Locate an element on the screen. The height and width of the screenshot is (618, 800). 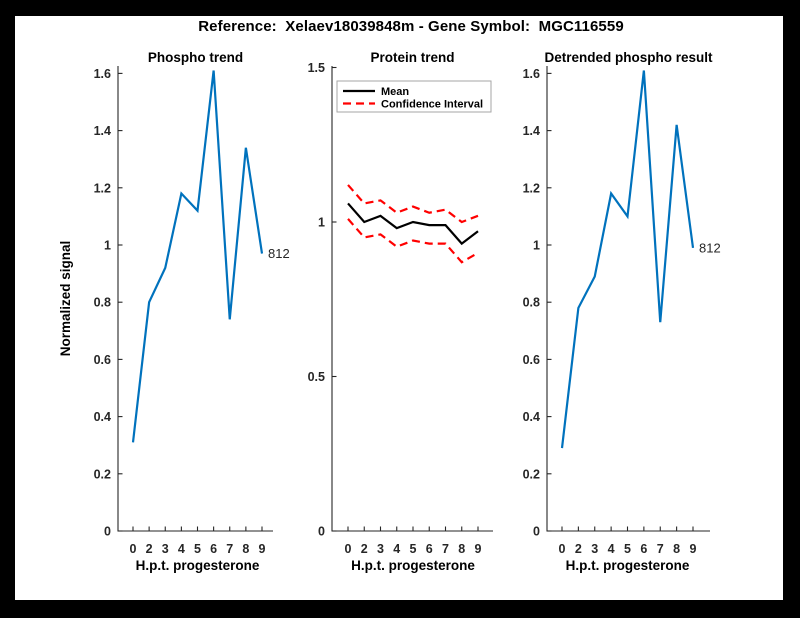
legend-item-label: Confidence Interval is located at coordinates (432, 105).